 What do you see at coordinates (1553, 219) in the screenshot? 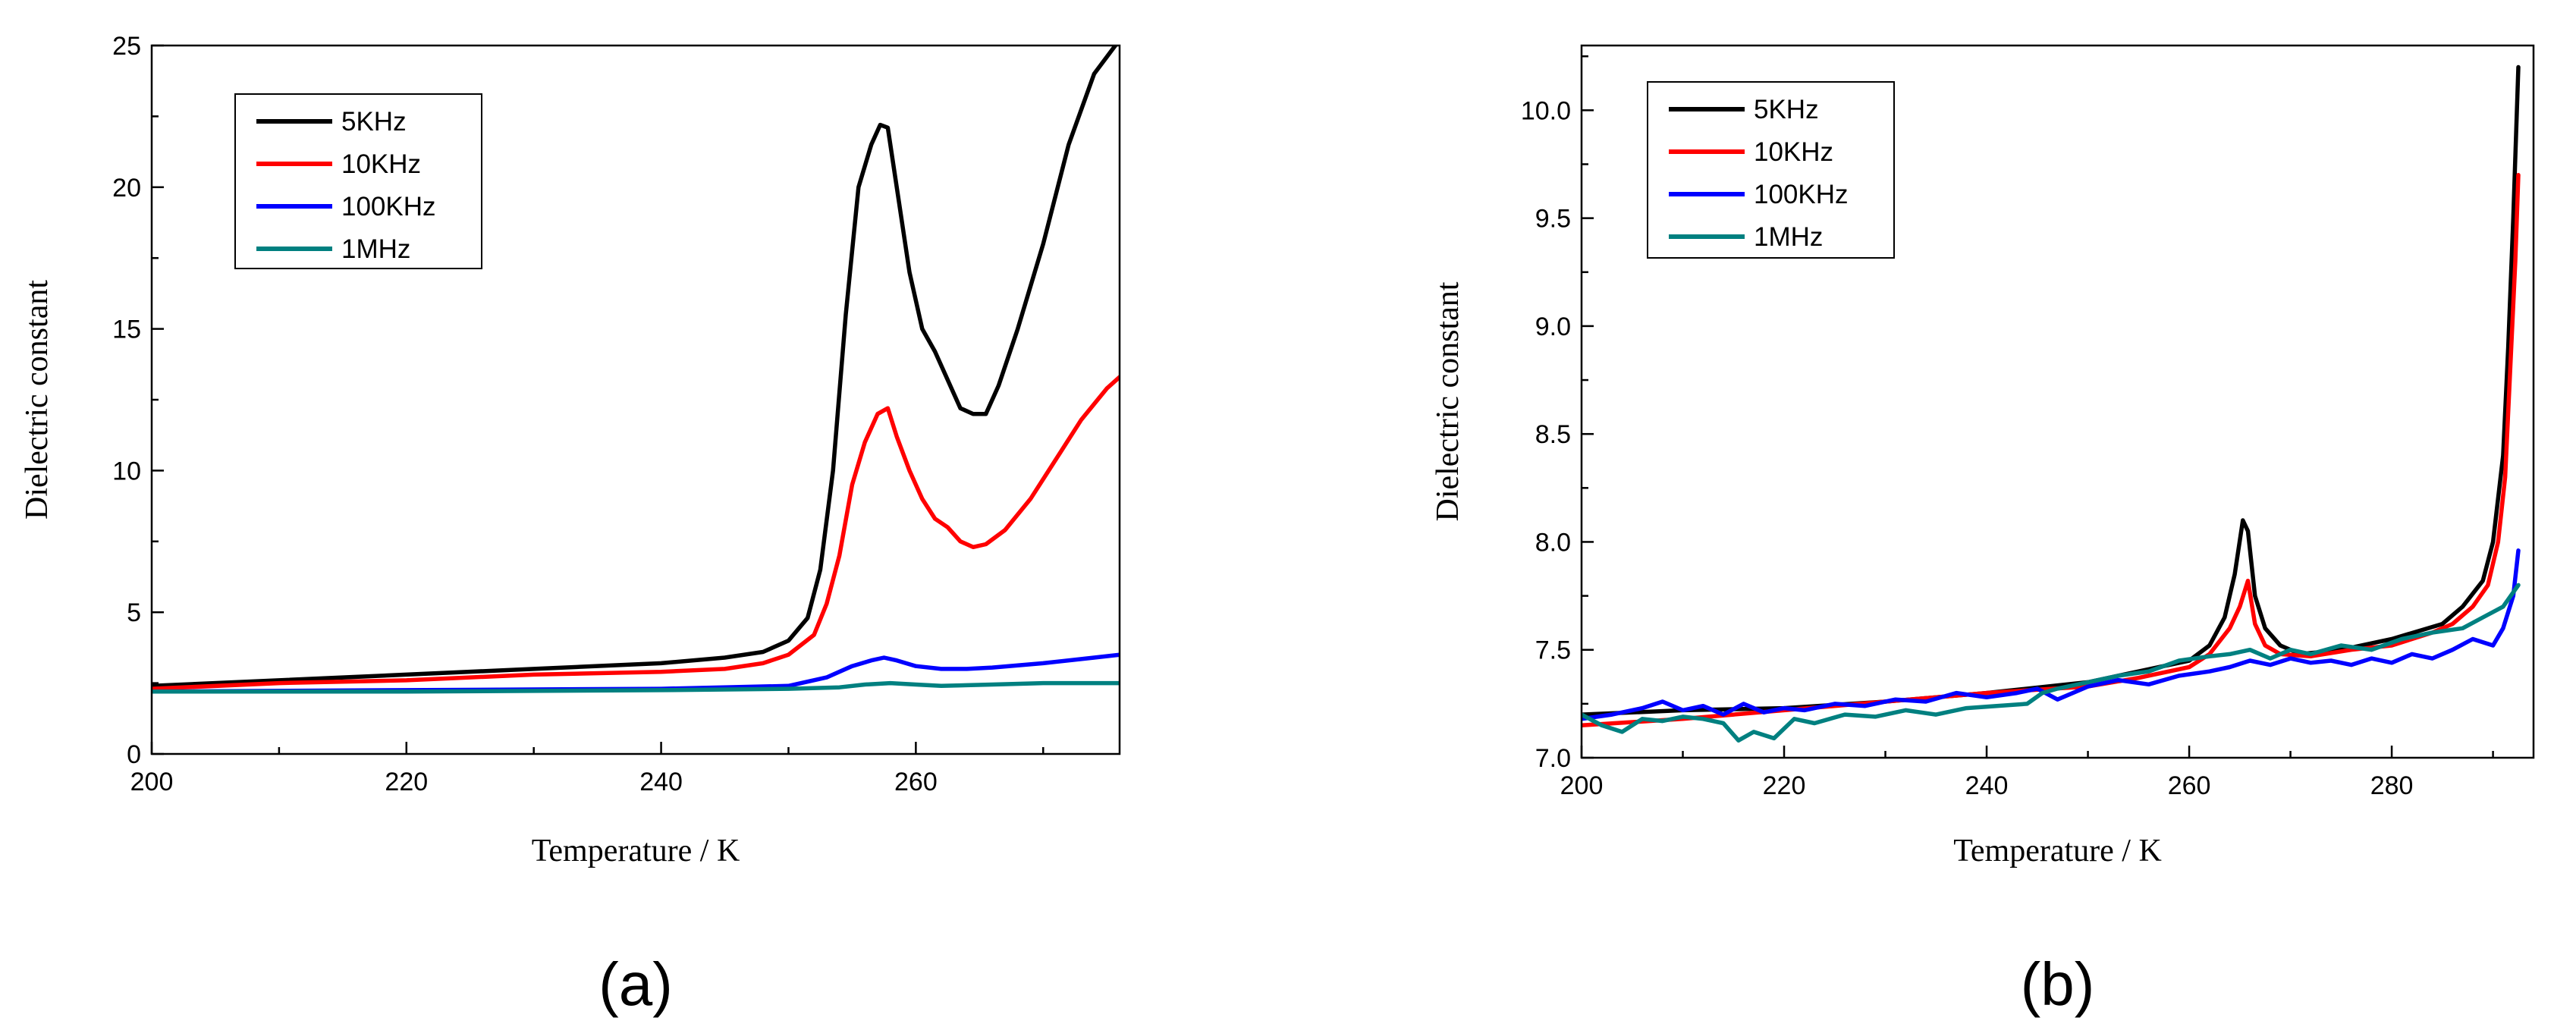
I see `y-tick-label: 9.5` at bounding box center [1553, 219].